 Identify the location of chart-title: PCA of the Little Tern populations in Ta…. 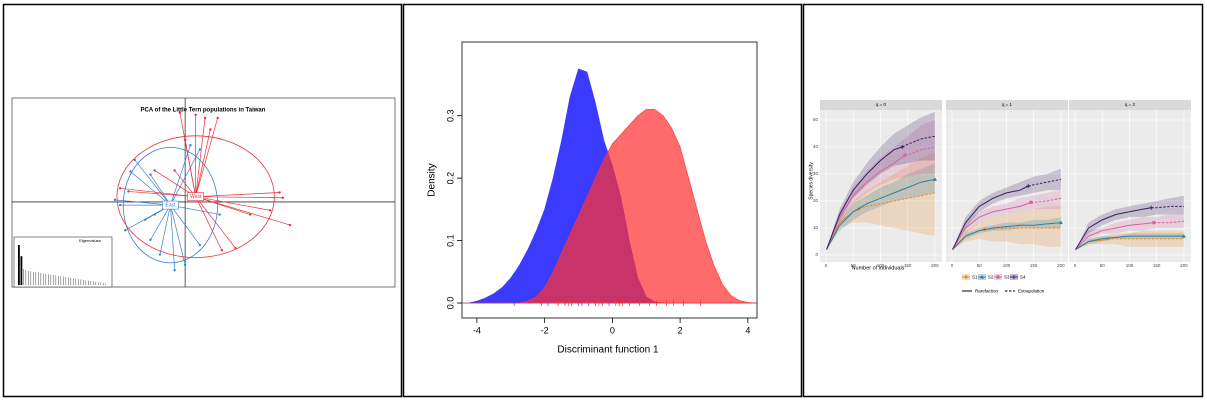
(203, 111).